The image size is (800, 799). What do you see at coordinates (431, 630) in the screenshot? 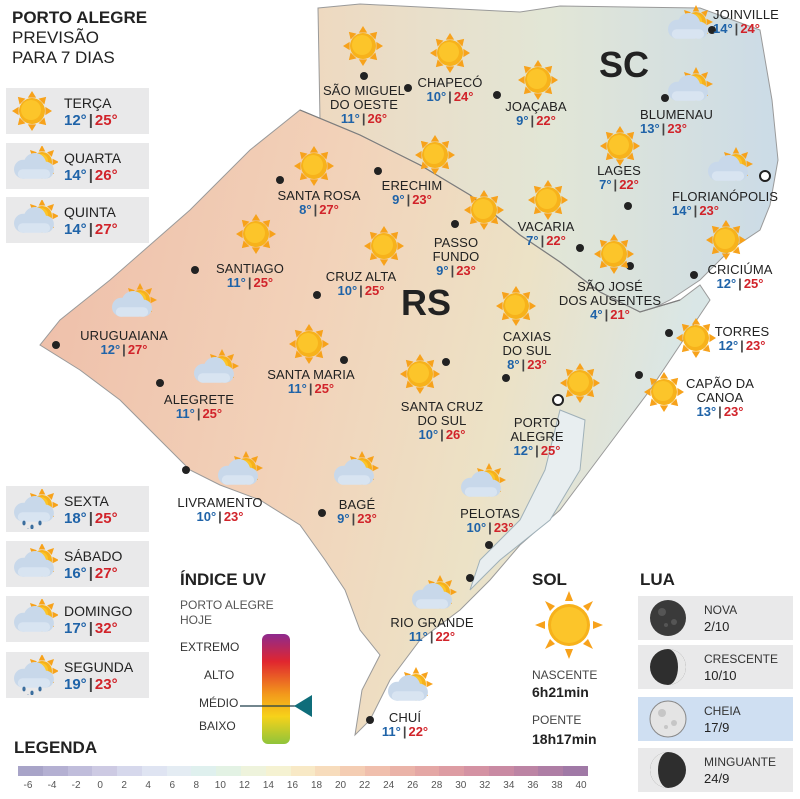
I see `city-label: RIO GRANDE 11° | 22°` at bounding box center [431, 630].